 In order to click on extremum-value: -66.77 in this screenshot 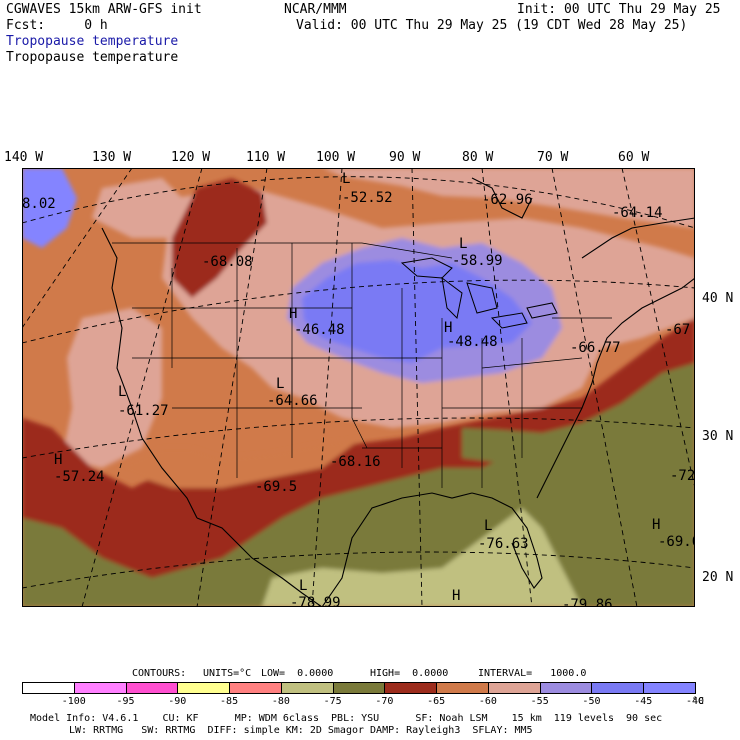, I will do `click(595, 348)`.